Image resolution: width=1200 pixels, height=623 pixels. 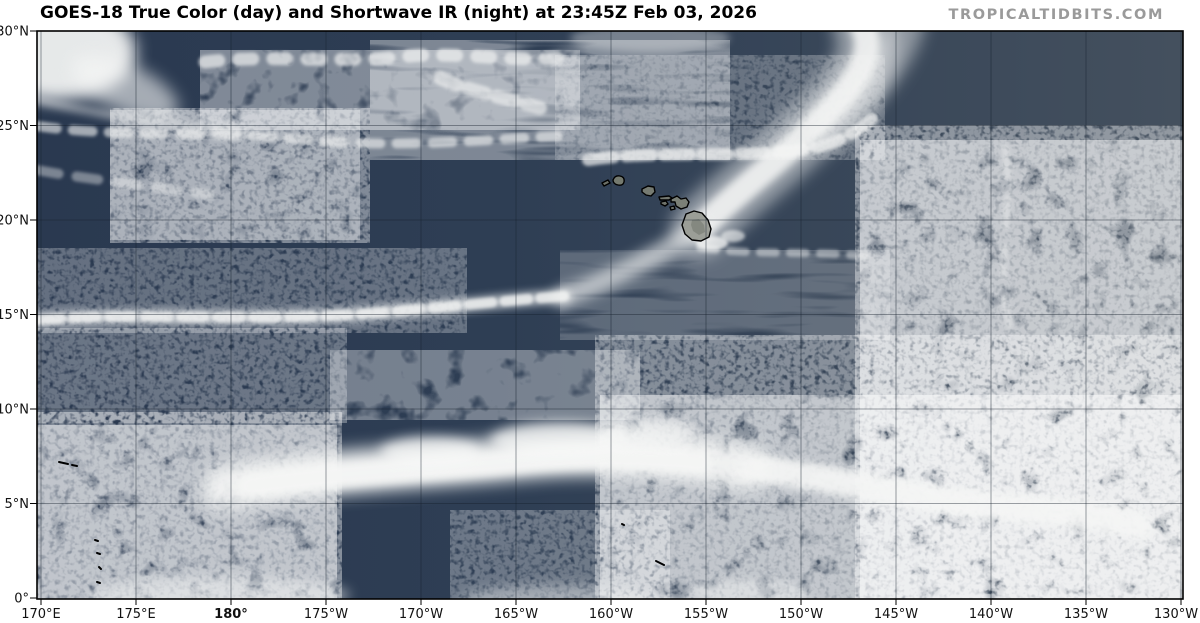 What do you see at coordinates (136, 614) in the screenshot?
I see `lon-label: 175°E` at bounding box center [136, 614].